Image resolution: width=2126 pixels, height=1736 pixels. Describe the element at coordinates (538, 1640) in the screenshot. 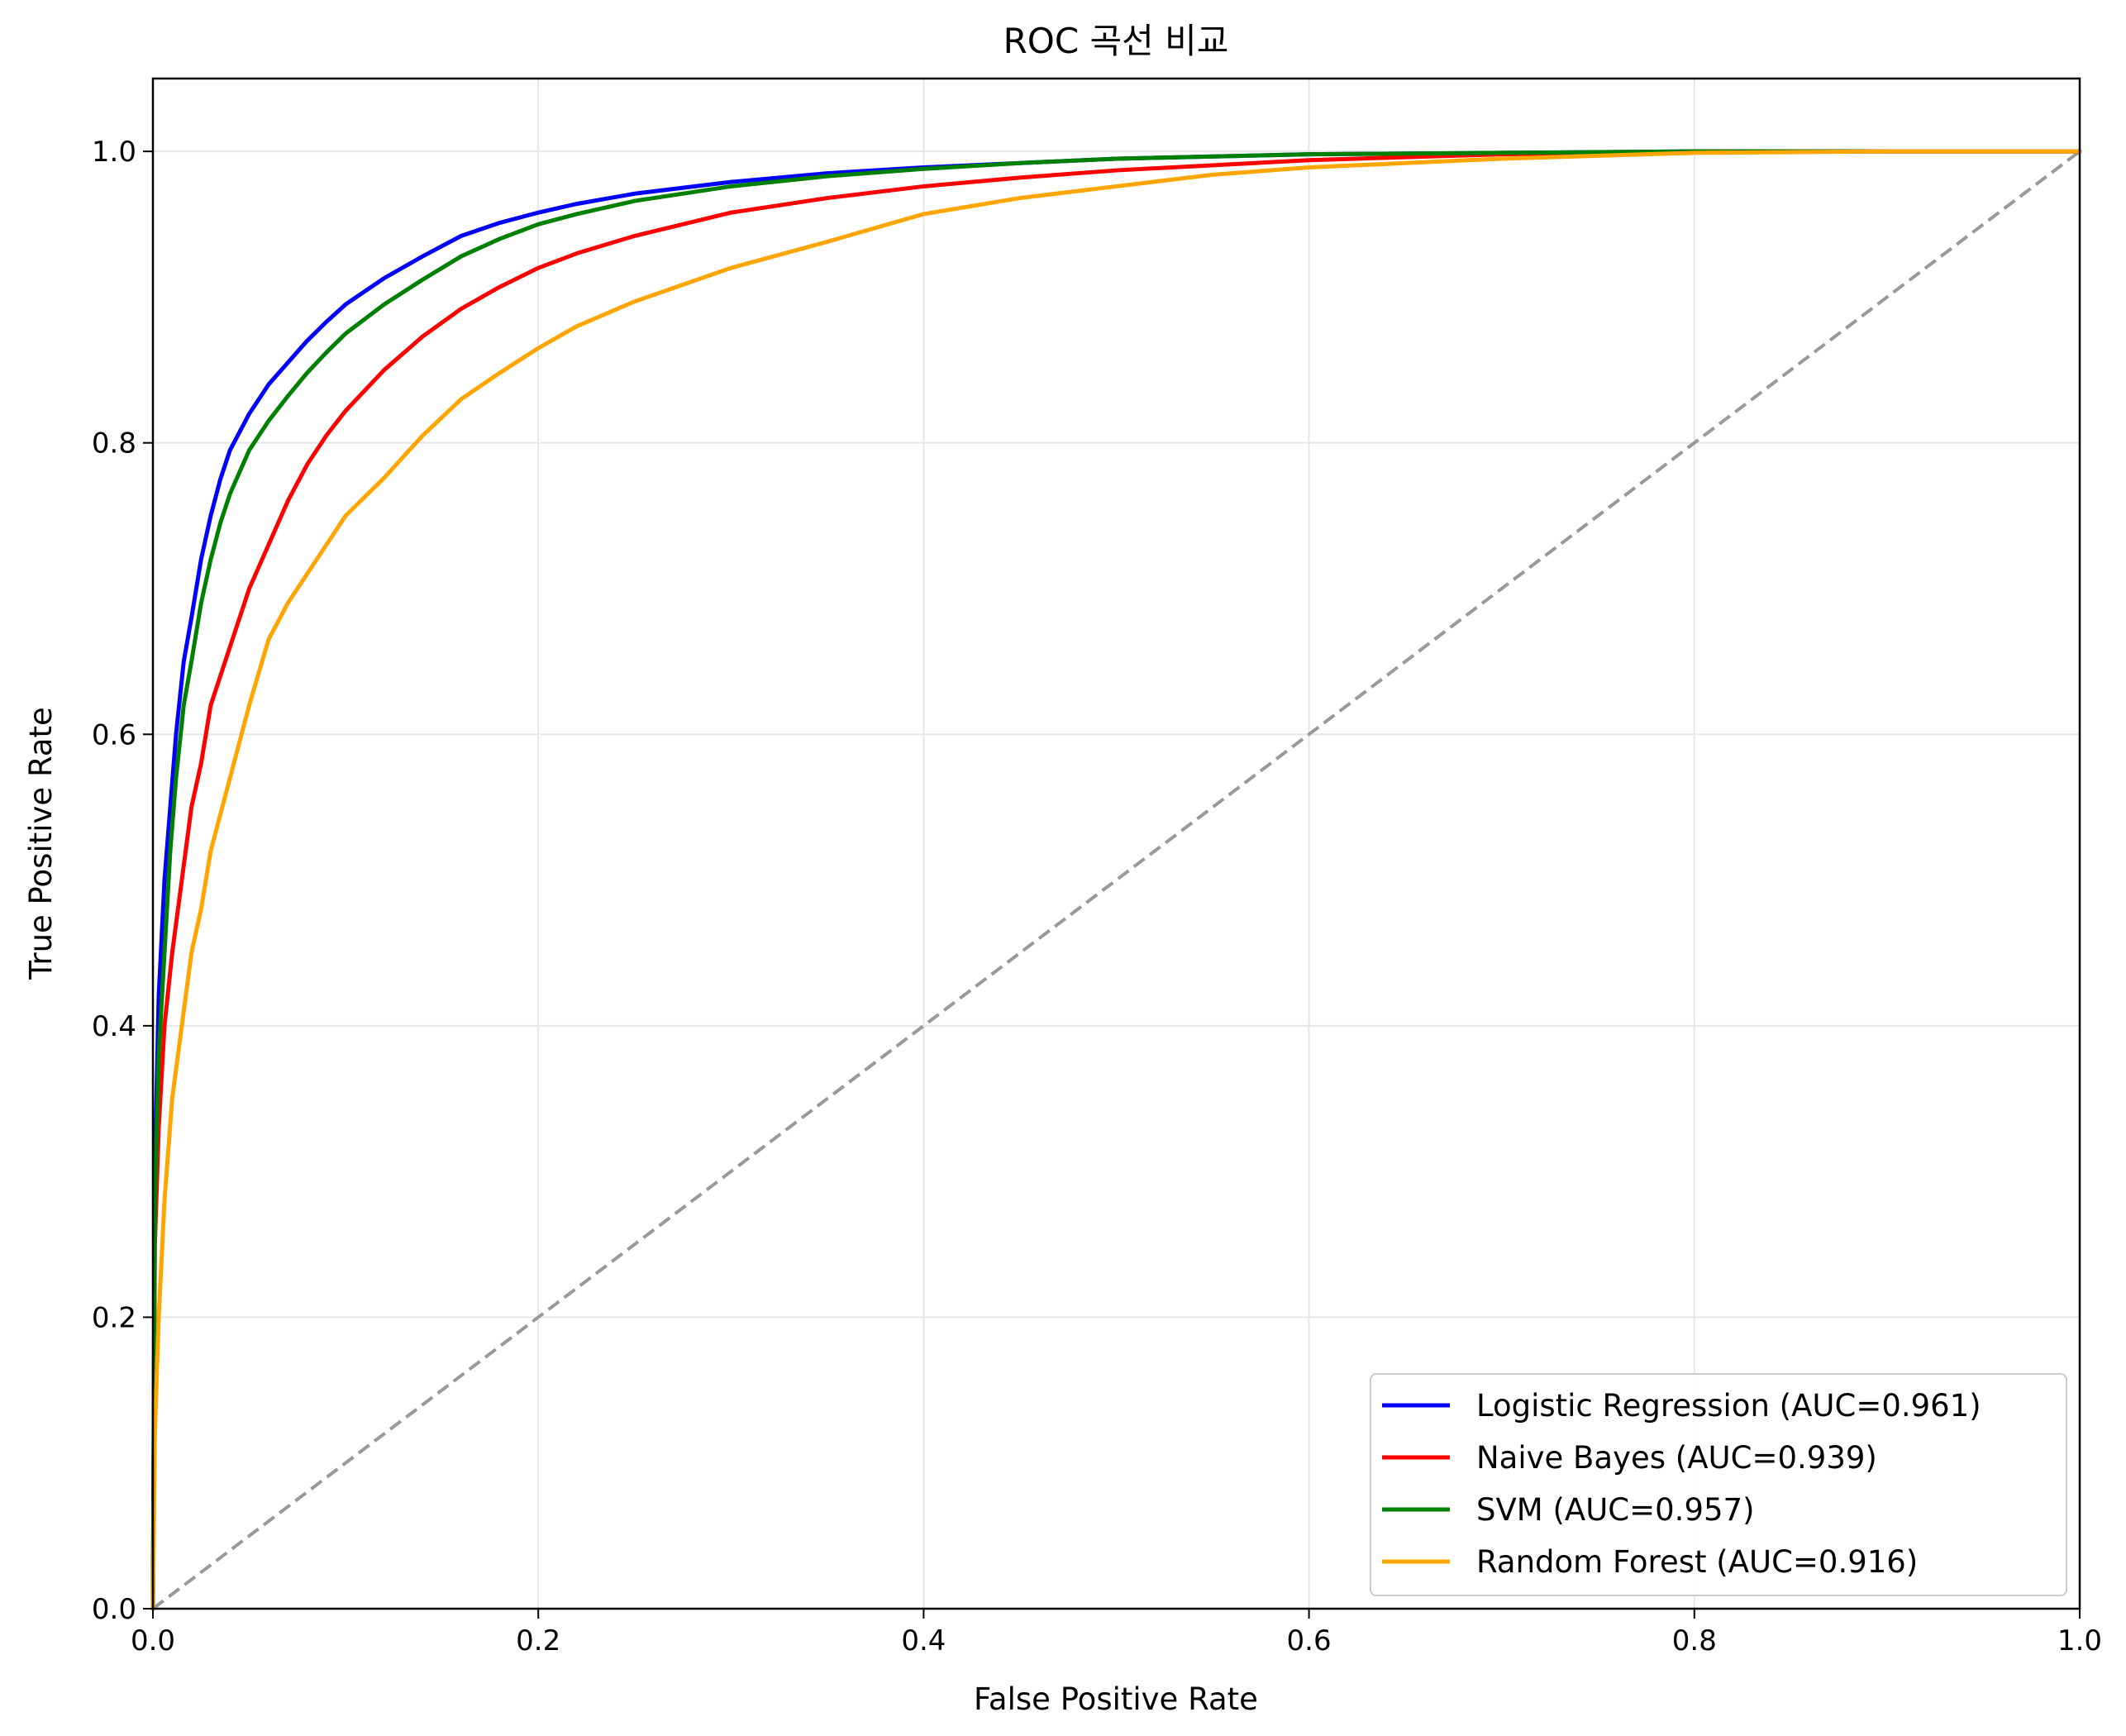

I see `x-tick-label: 0.2` at that location.